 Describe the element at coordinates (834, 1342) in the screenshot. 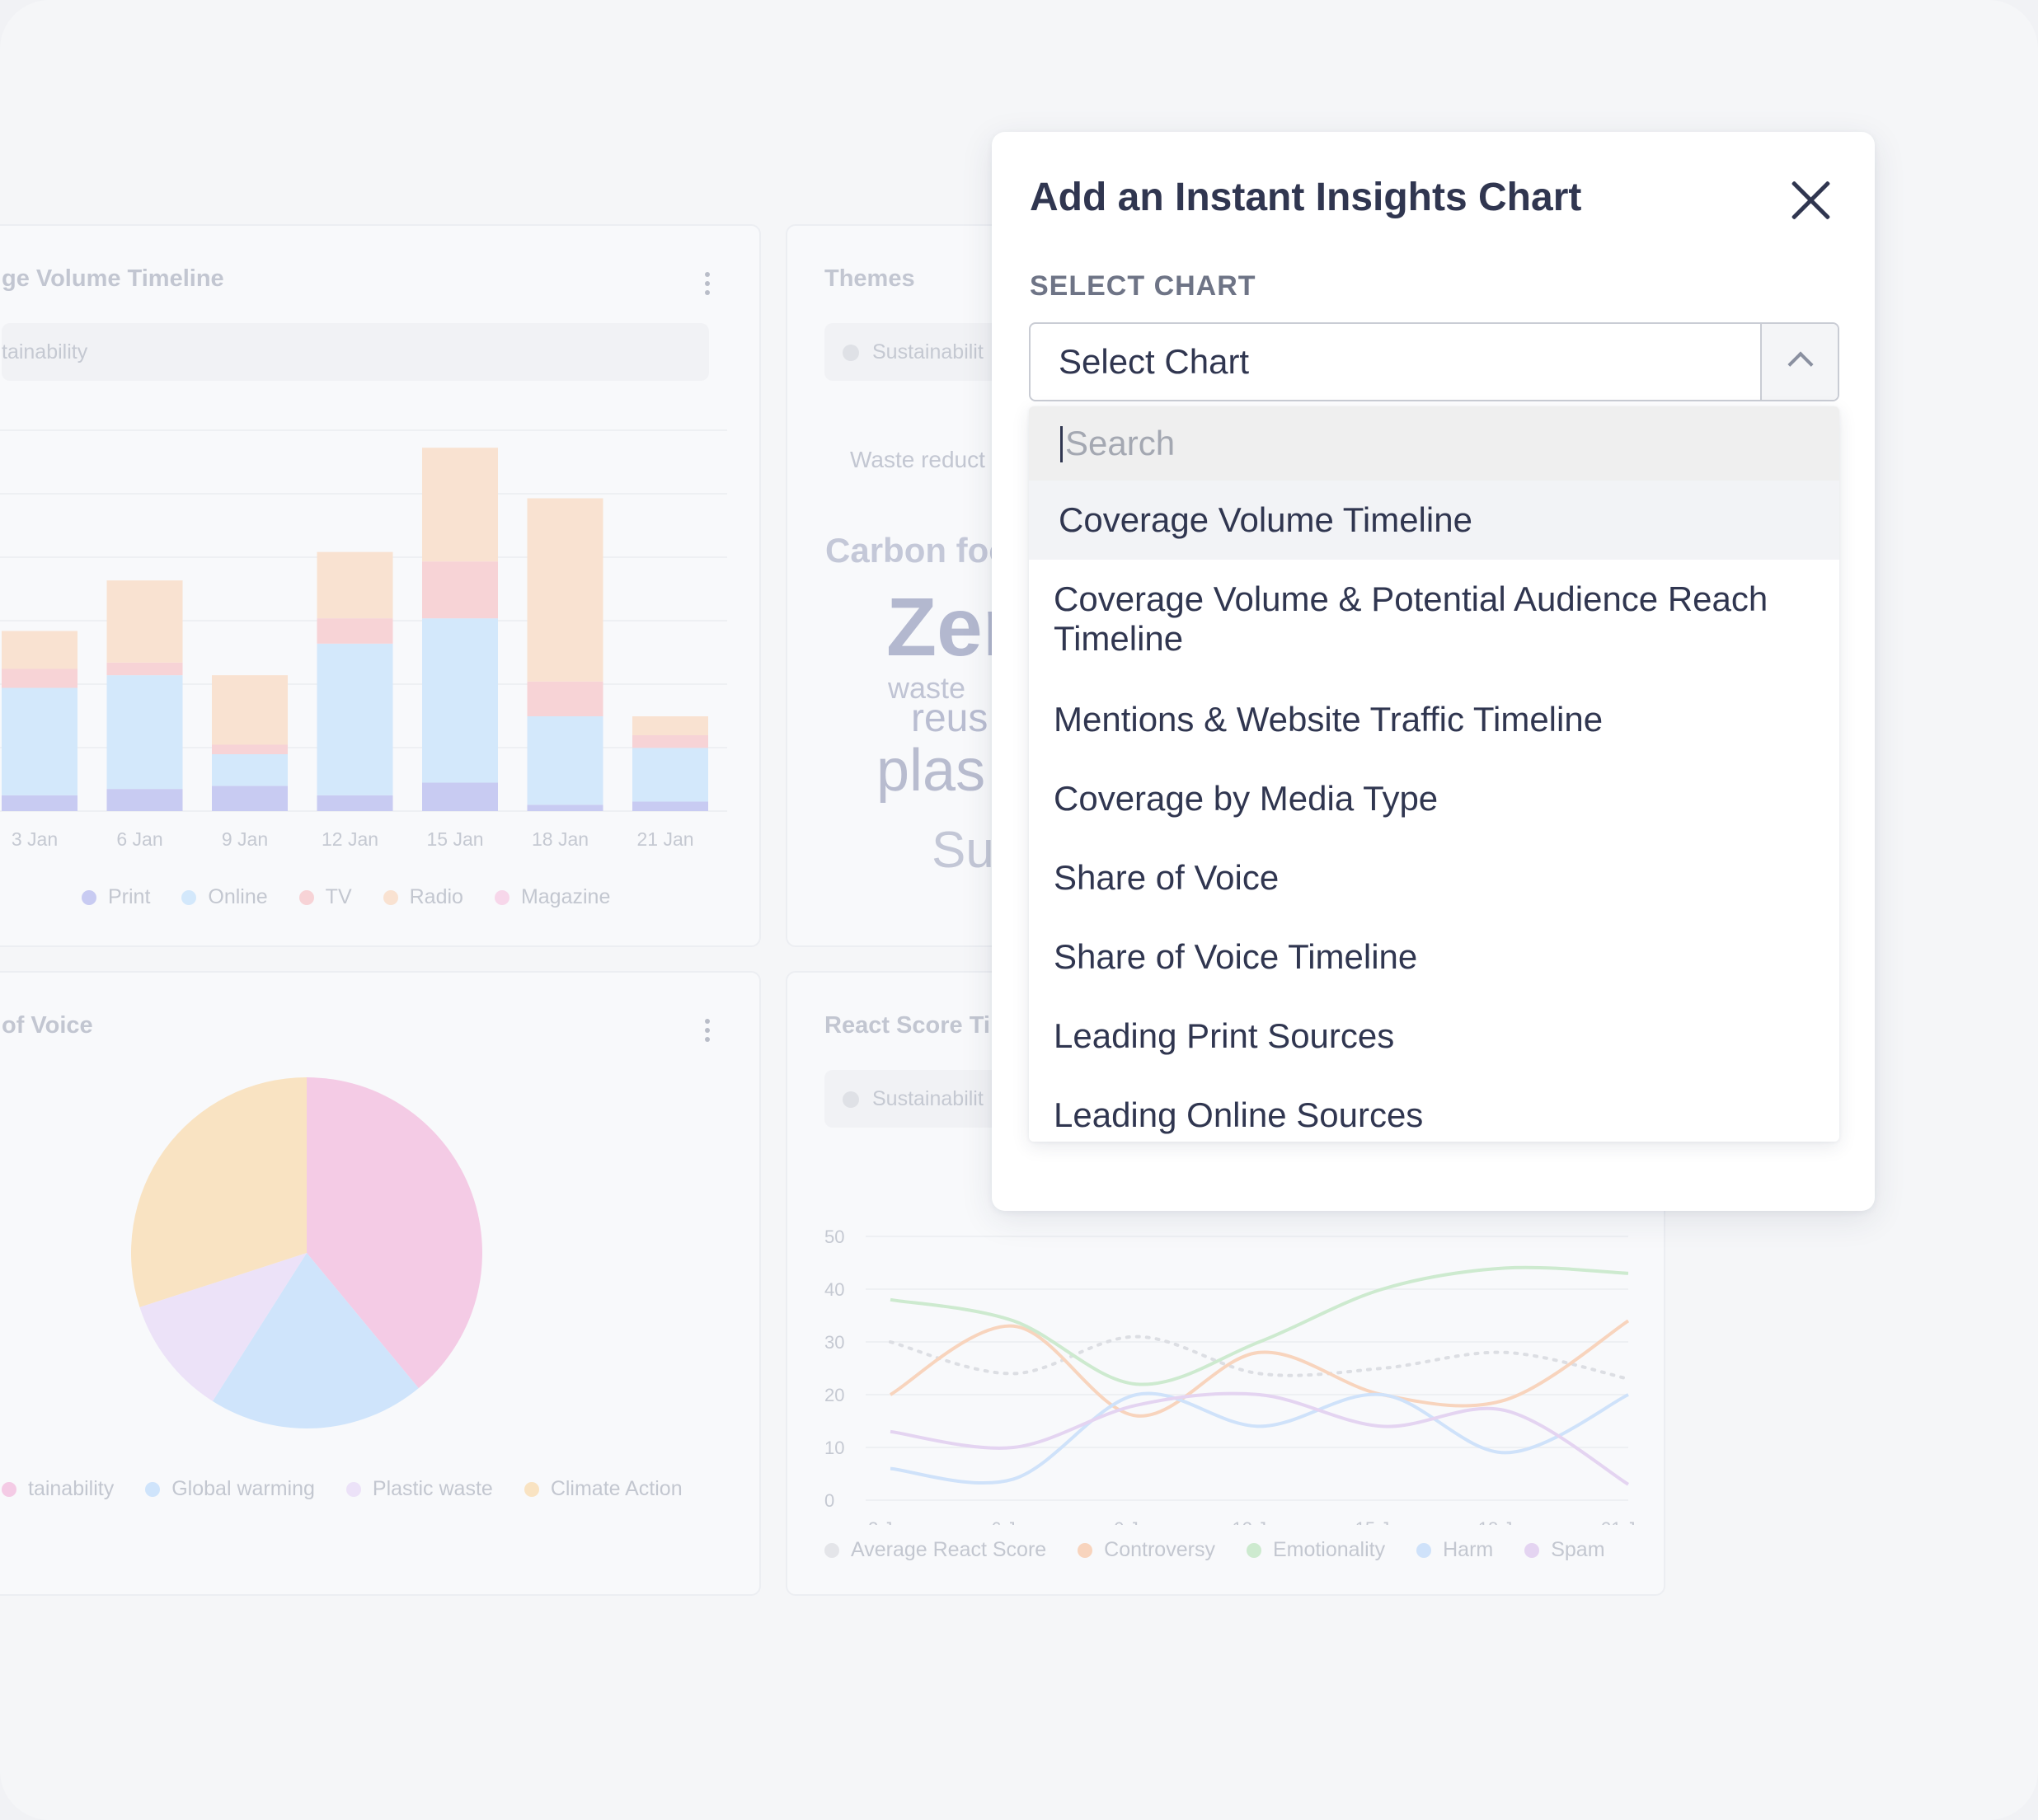

I see `y-tick-label: 30` at that location.